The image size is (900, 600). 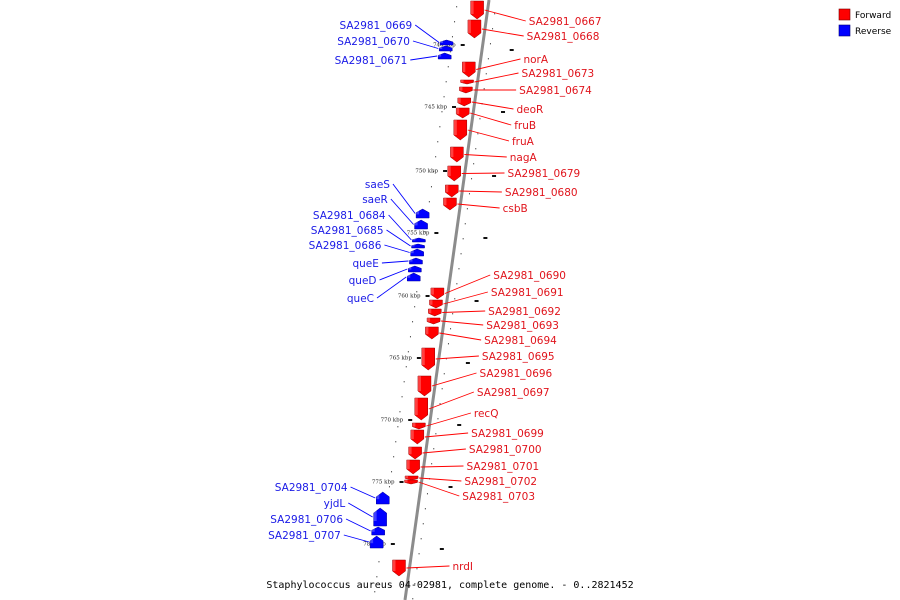 I want to click on gene-SA2981_0704: SA2981_0704, so click(x=332, y=493).